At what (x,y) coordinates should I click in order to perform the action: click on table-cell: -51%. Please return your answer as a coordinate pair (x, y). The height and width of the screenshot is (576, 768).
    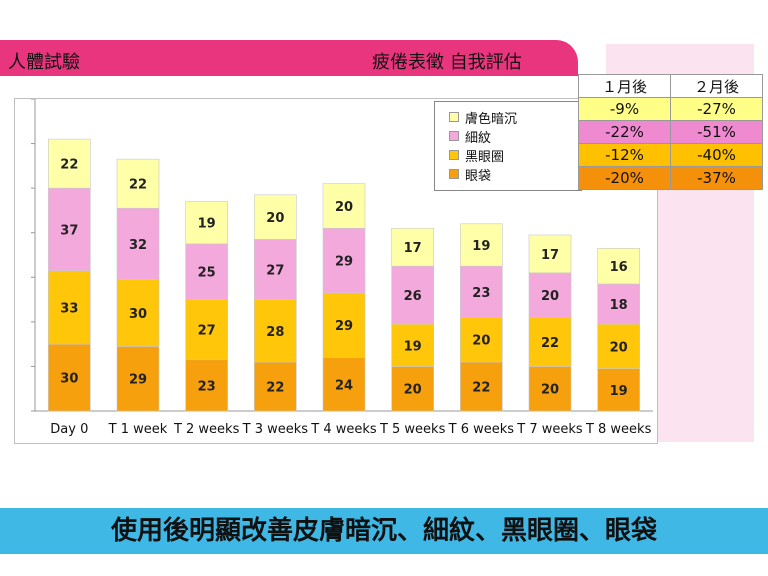
    Looking at the image, I should click on (716, 132).